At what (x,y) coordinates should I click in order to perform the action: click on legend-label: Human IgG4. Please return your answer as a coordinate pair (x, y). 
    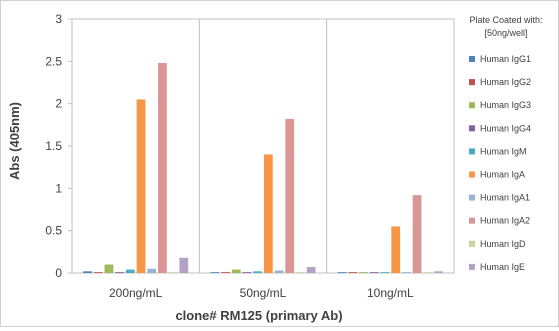
    Looking at the image, I should click on (505, 128).